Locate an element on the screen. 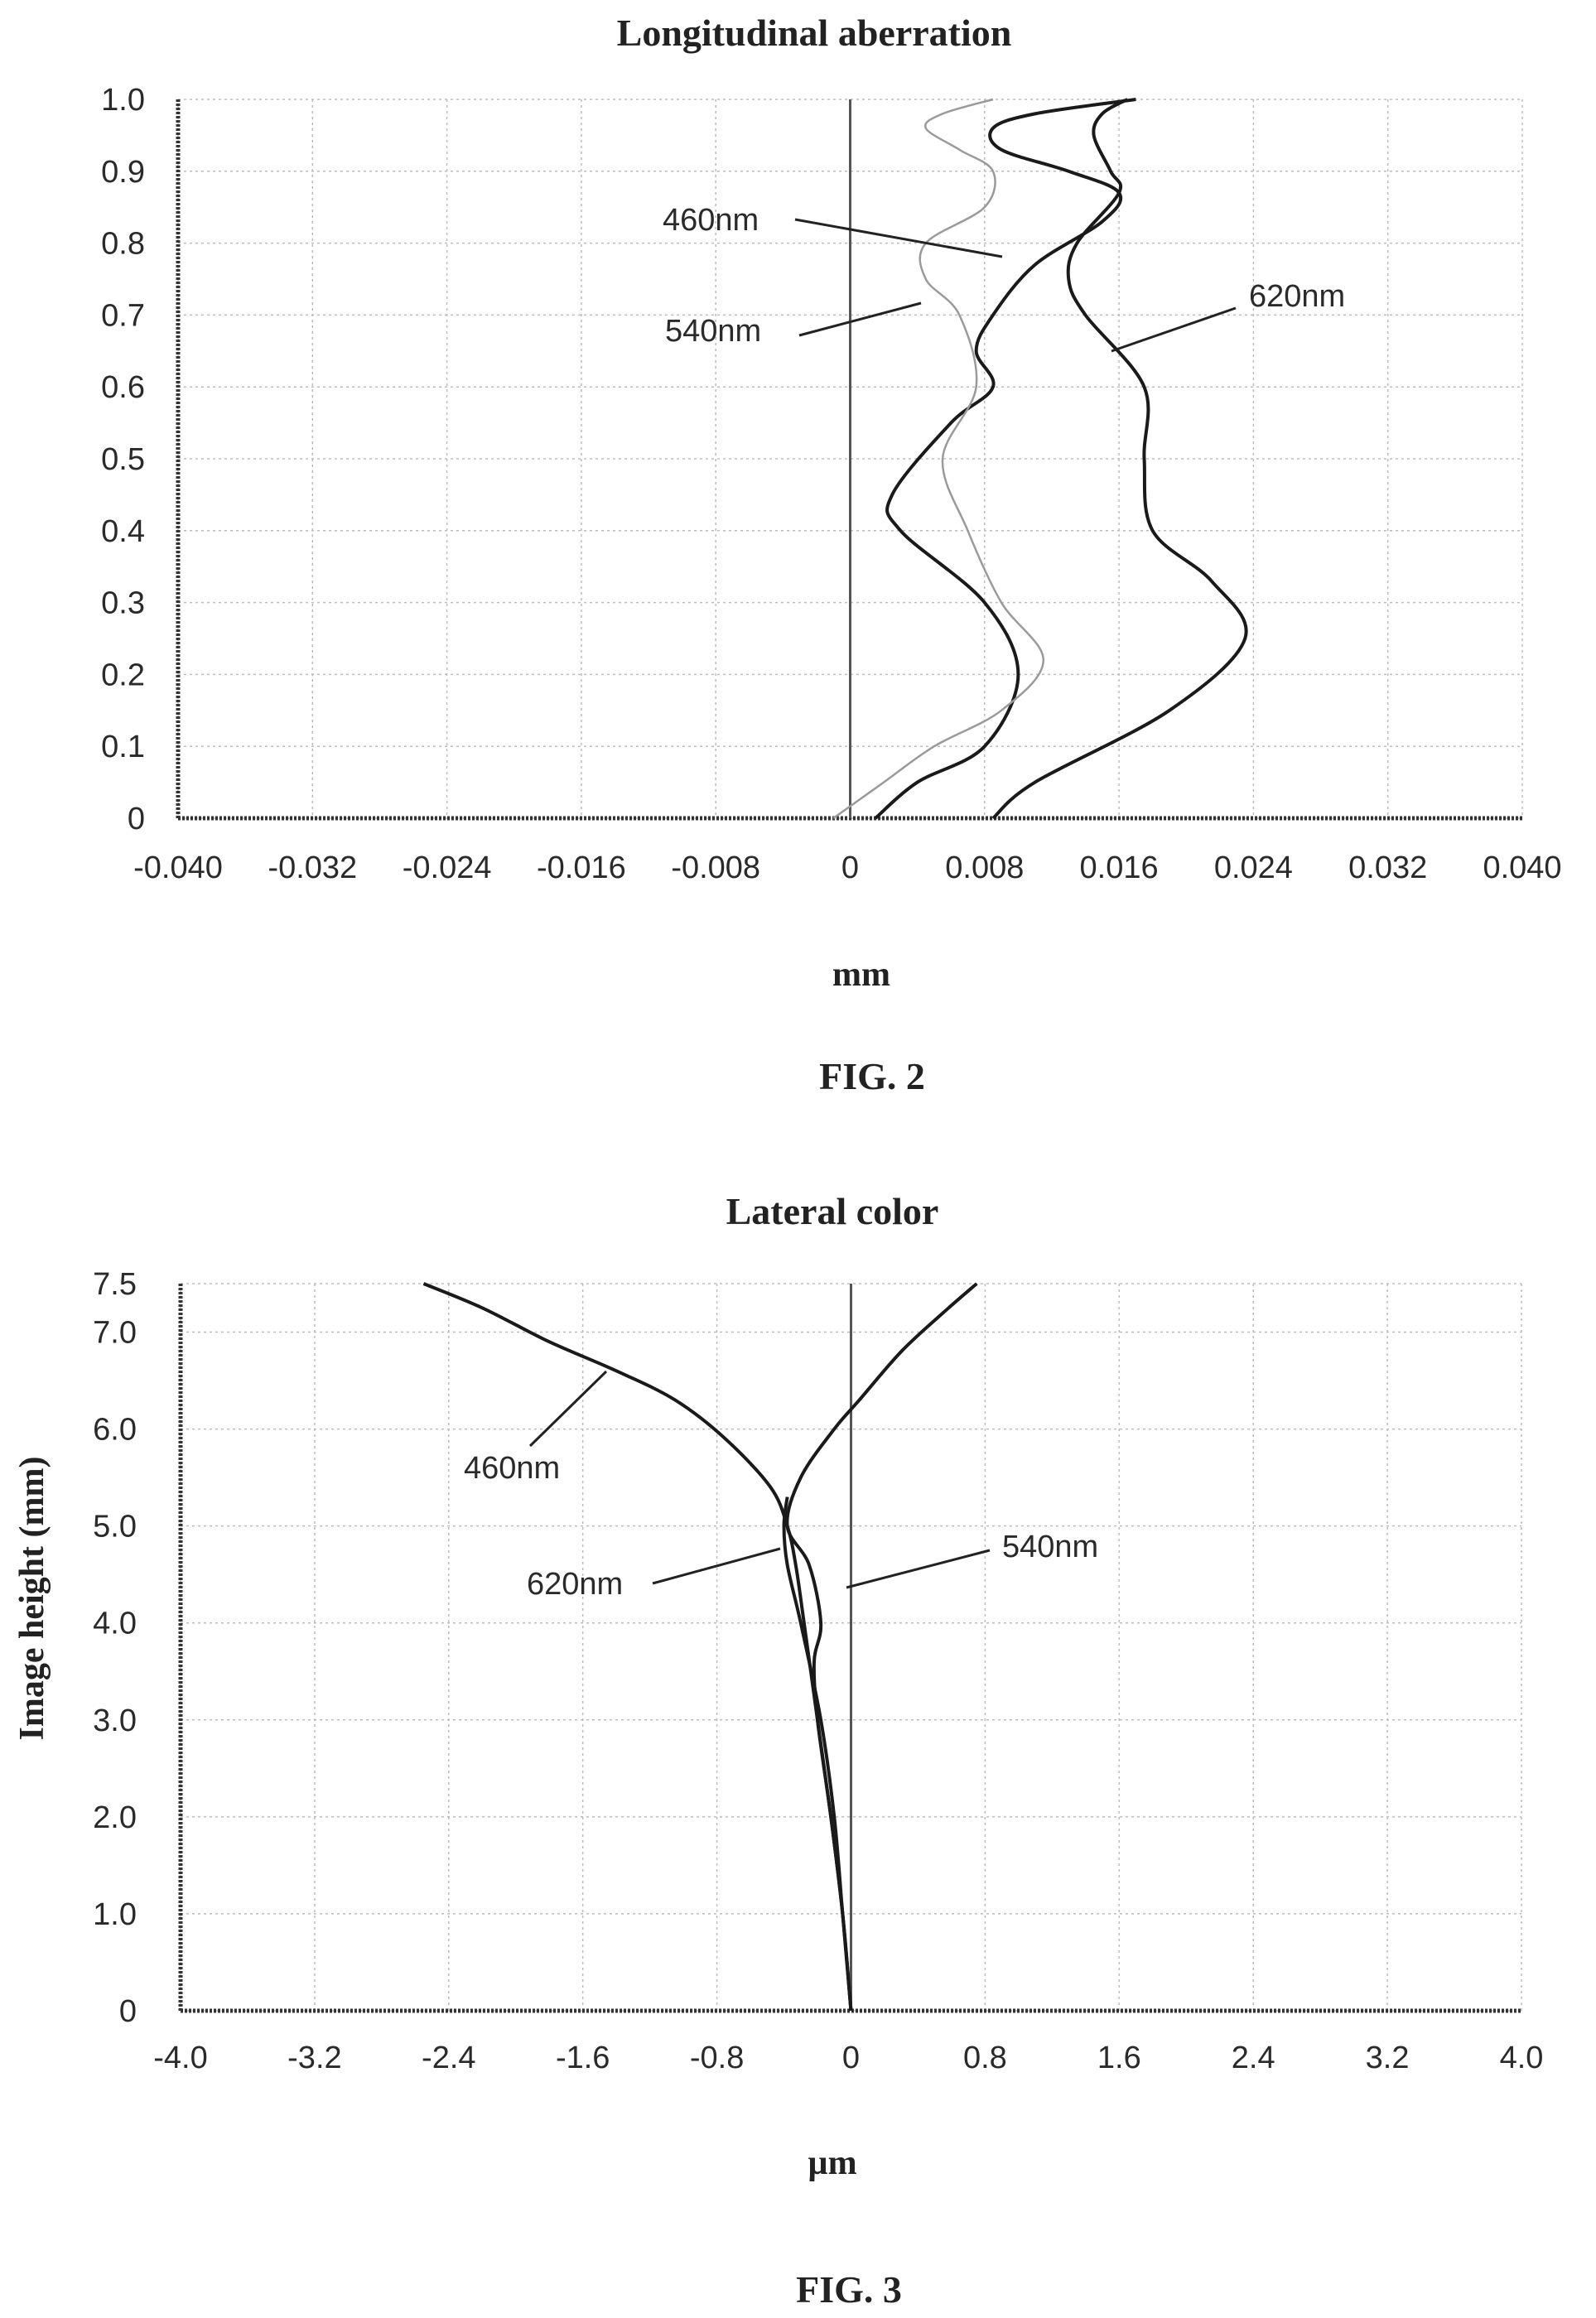  x-tick-label: -4.0 is located at coordinates (180, 2058).